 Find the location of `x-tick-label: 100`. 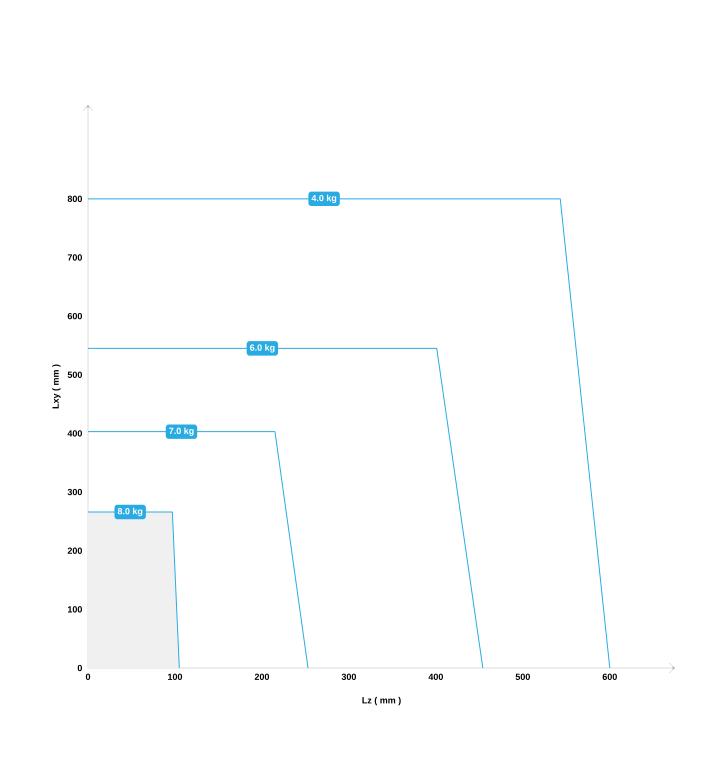

x-tick-label: 100 is located at coordinates (175, 677).